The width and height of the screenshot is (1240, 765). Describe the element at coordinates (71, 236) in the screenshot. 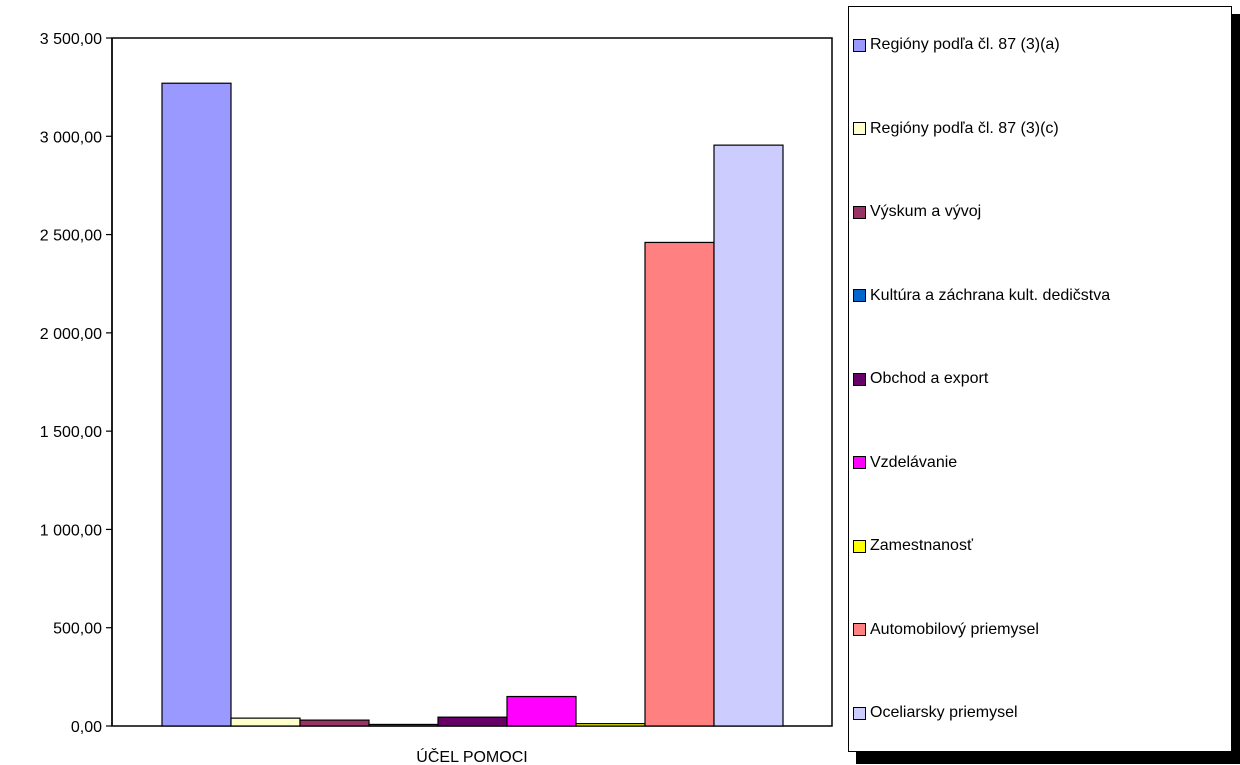

I see `y-tick-label: 2 500,00` at that location.